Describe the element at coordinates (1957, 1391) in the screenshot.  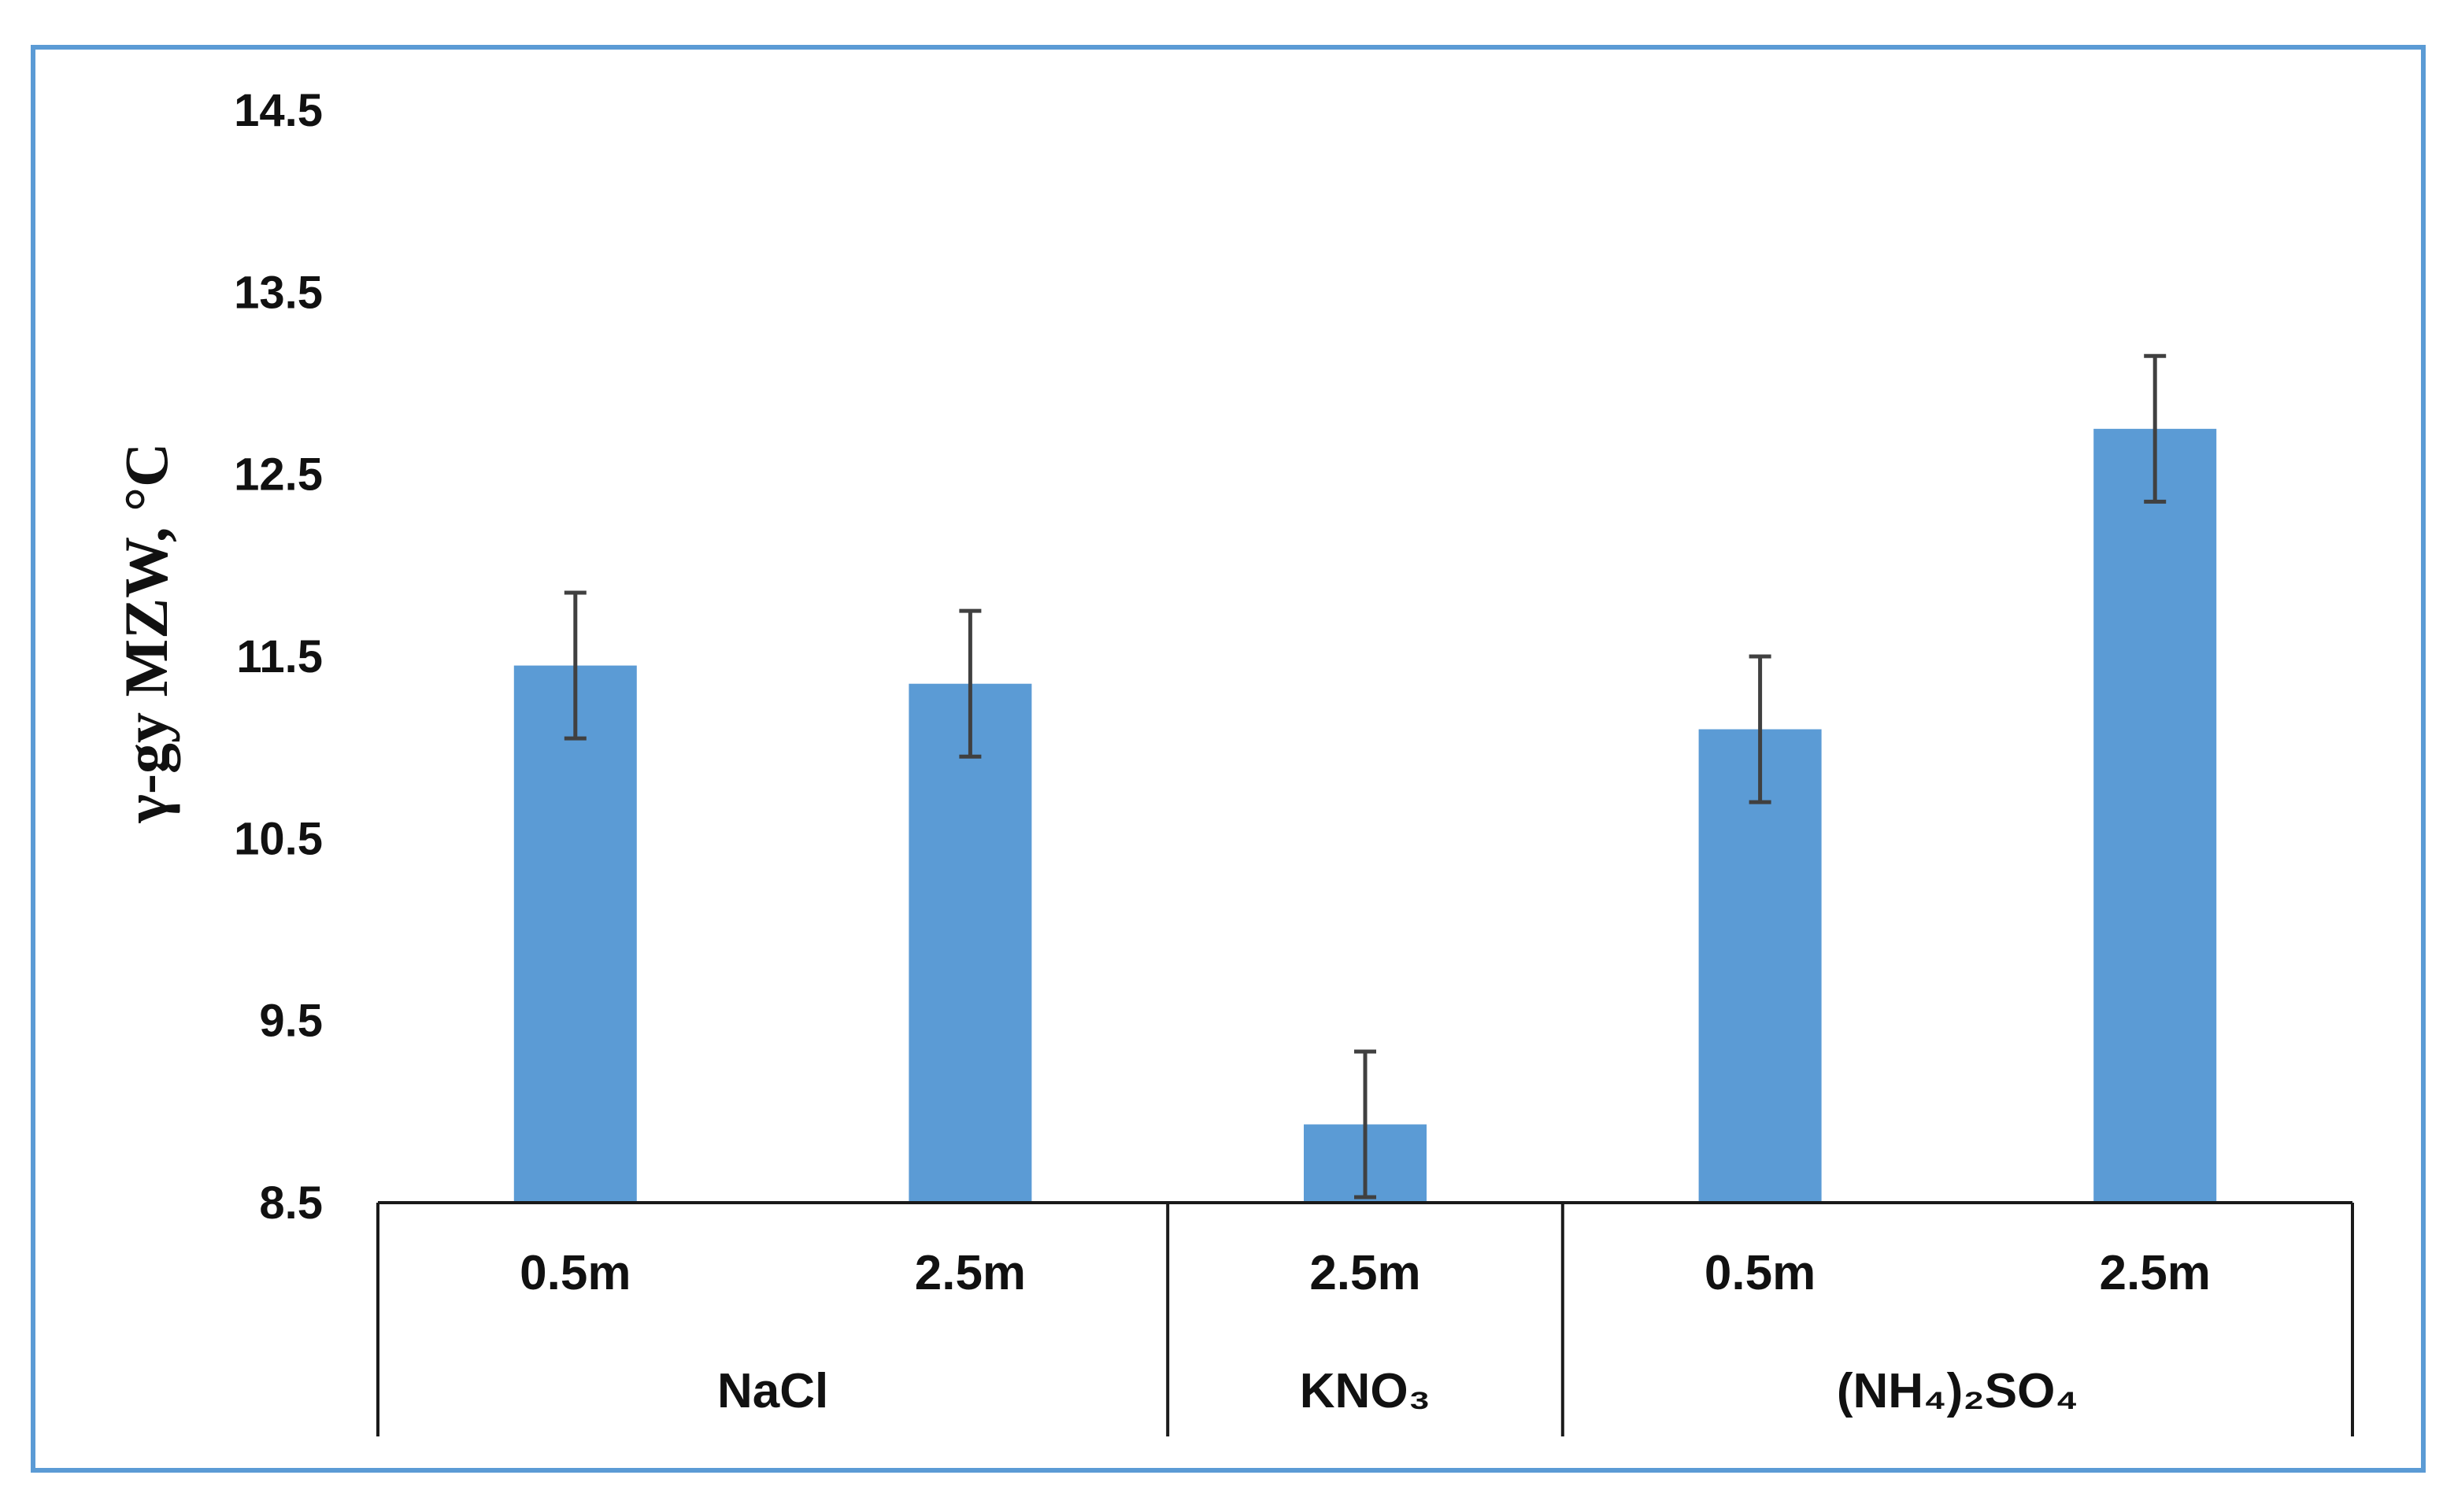
I see `x-group-label: (NH₄)₂SO₄` at that location.